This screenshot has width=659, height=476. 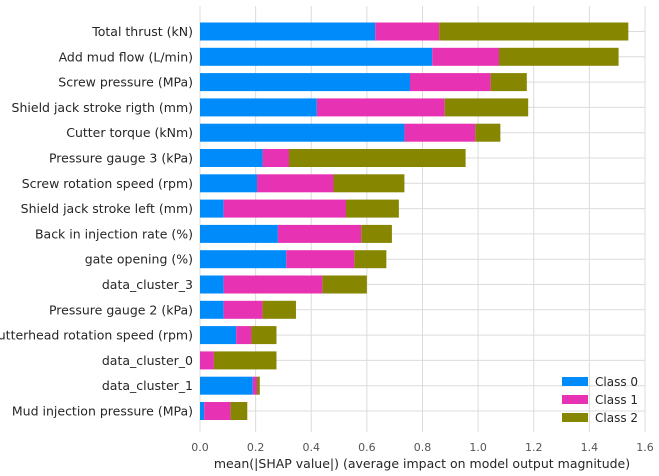 I want to click on category-label: data_cluster_1, so click(x=147, y=385).